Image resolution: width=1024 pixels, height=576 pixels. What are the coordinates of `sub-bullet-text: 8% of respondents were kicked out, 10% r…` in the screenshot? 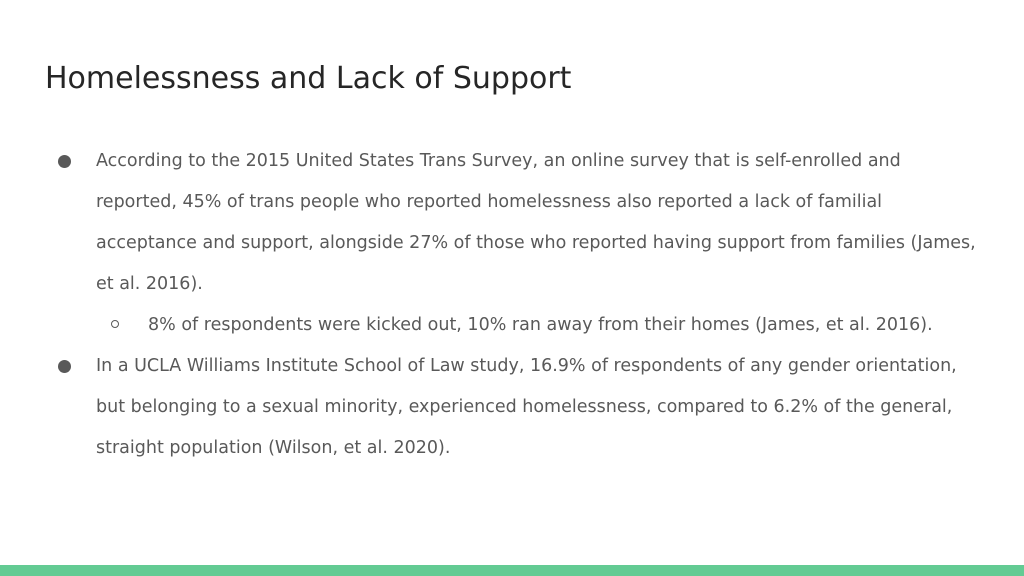 It's located at (540, 325).